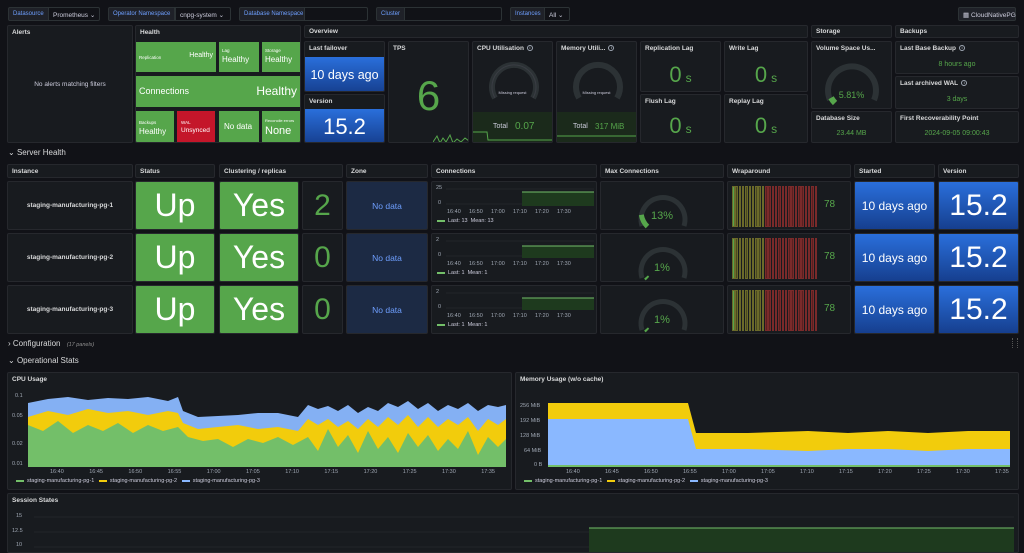  Describe the element at coordinates (409, 472) in the screenshot. I see `cpu-xtick: 17:25` at that location.